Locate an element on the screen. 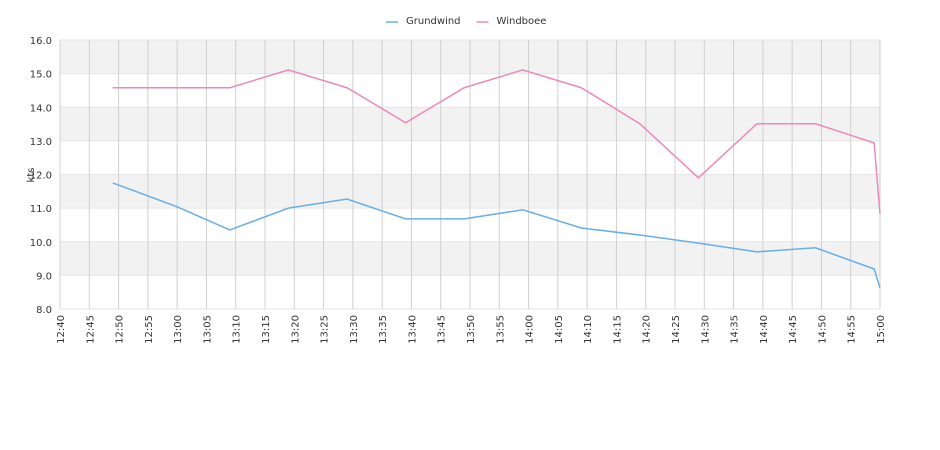 The height and width of the screenshot is (450, 940). x-tick-label: 13:05 is located at coordinates (207, 329).